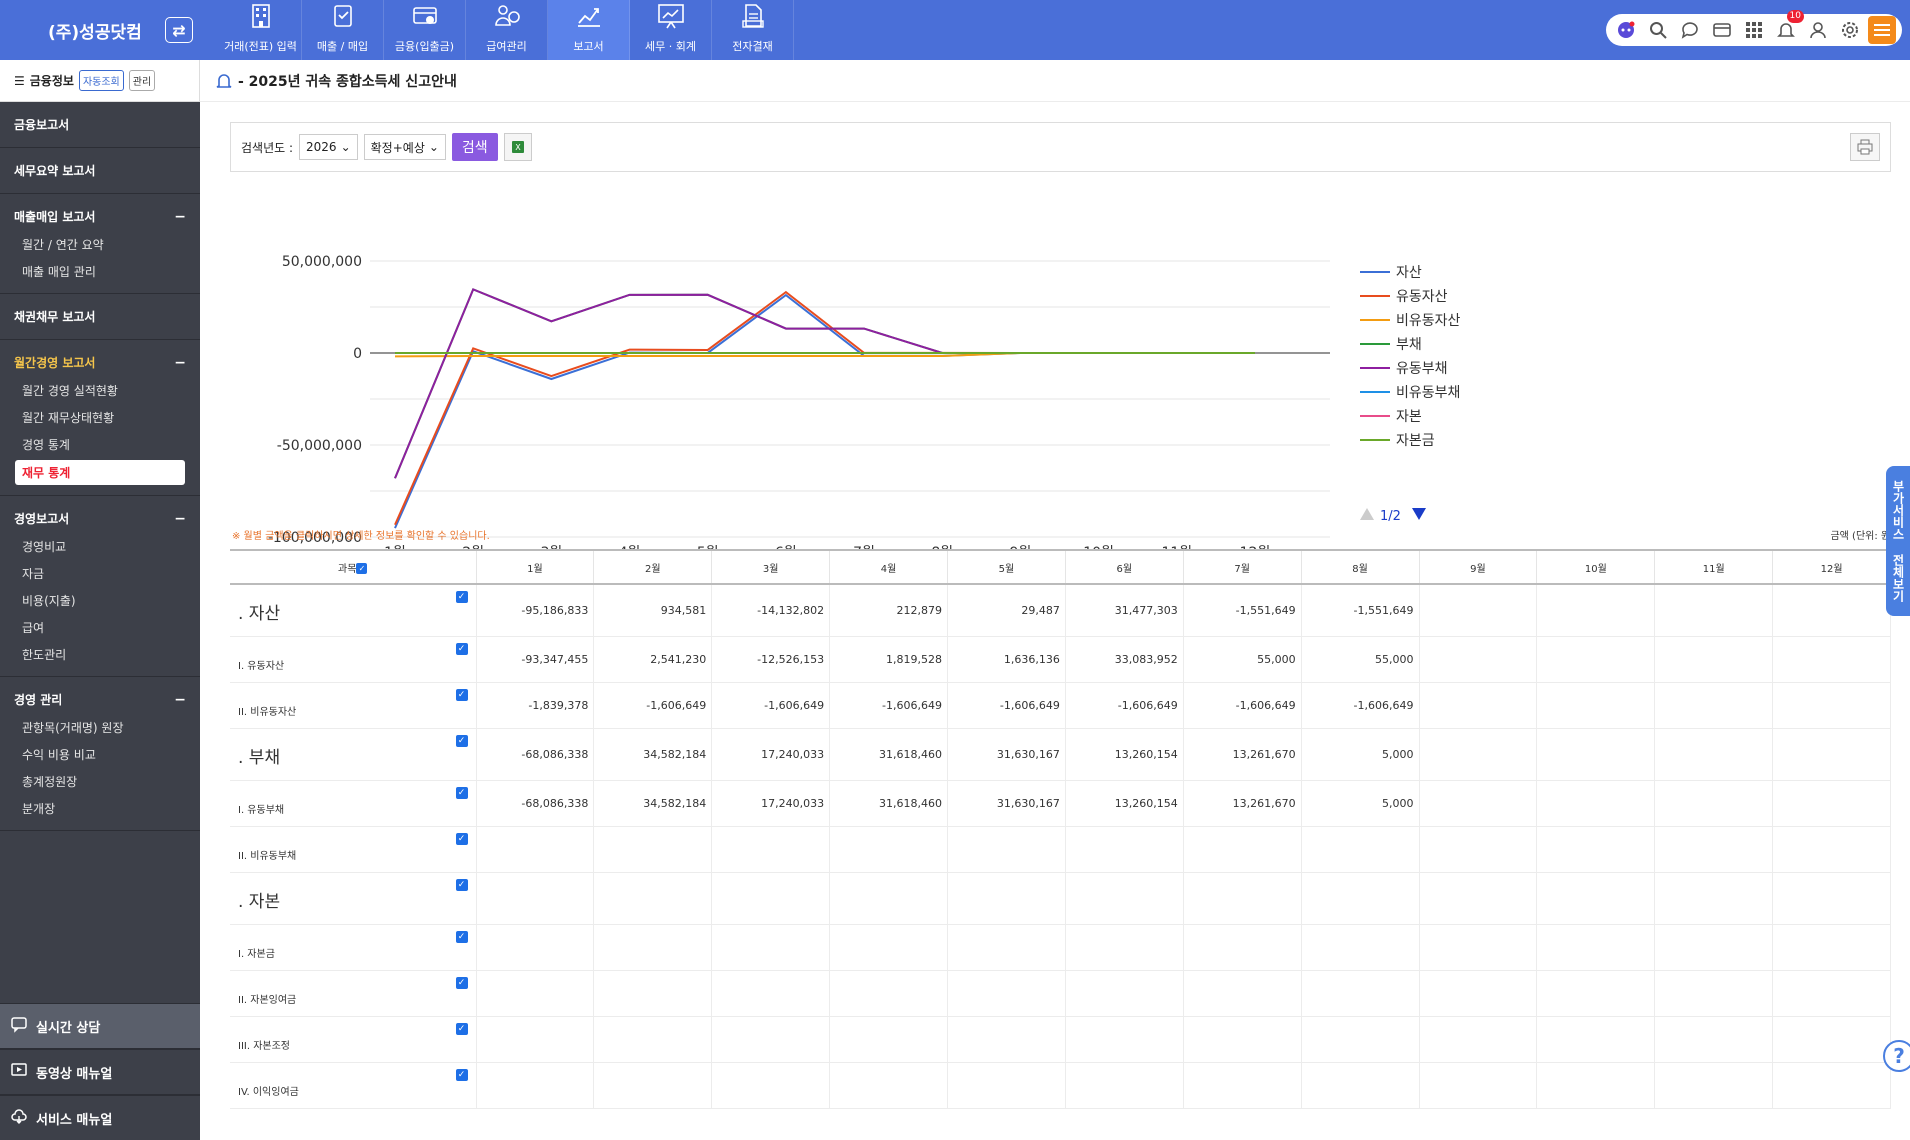 The image size is (1910, 1140). Describe the element at coordinates (100, 699) in the screenshot. I see `sidebar-section-title: 경영 관리 −` at that location.